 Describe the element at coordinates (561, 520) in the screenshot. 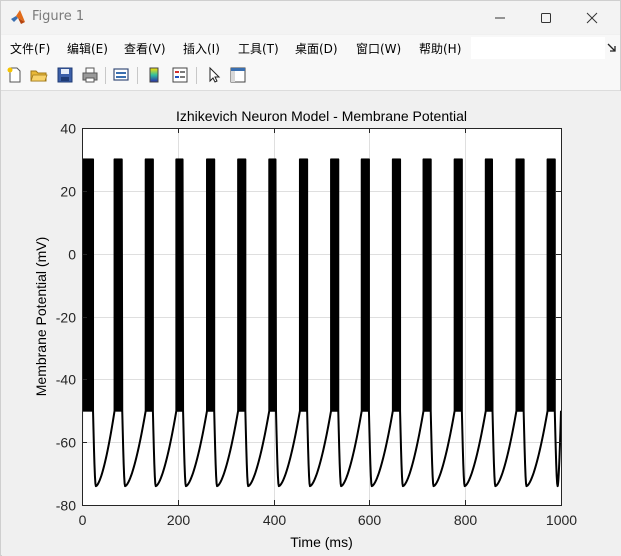

I see `x-tick-label: 1000` at that location.